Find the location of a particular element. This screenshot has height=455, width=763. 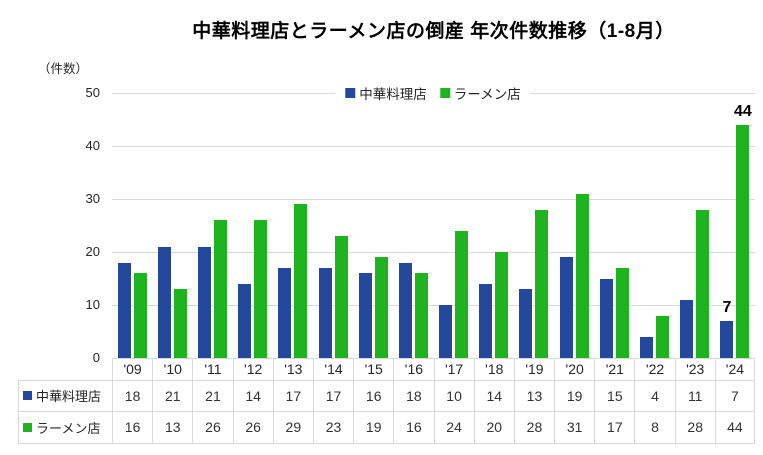

table-row-header-ramen: ラーメン店 is located at coordinates (65, 427).